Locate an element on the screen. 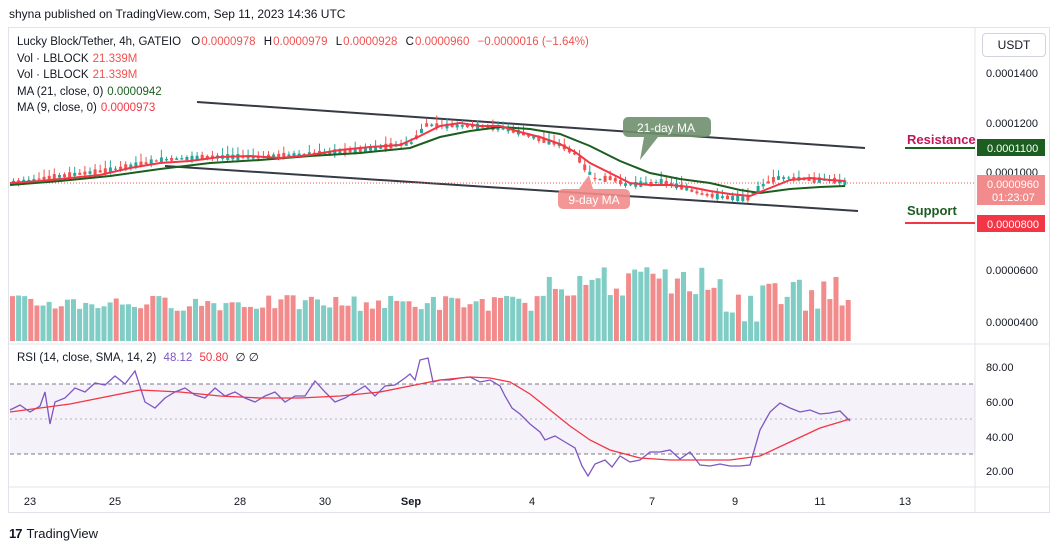 The image size is (1059, 551). rsi-ma-line is located at coordinates (430, 418).